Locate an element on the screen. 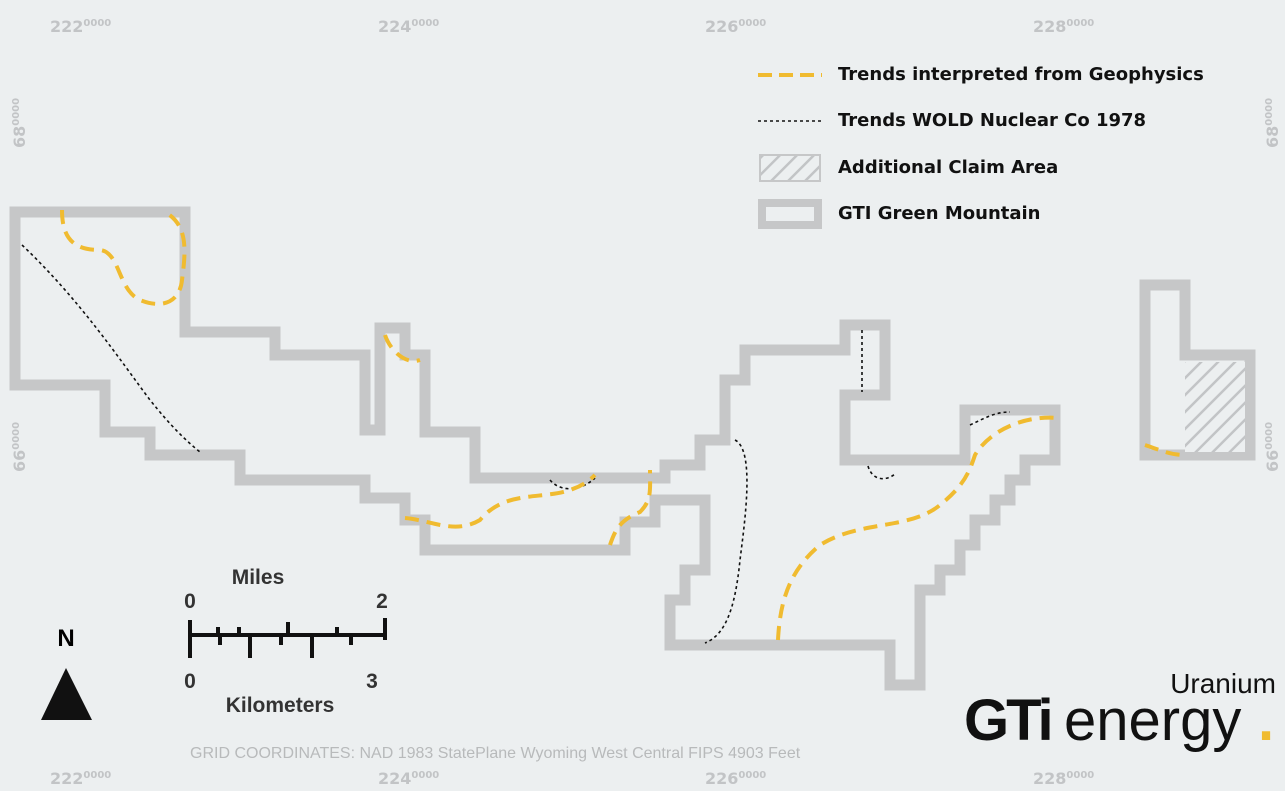 This screenshot has width=1285, height=791. north-label: N is located at coordinates (65, 638).